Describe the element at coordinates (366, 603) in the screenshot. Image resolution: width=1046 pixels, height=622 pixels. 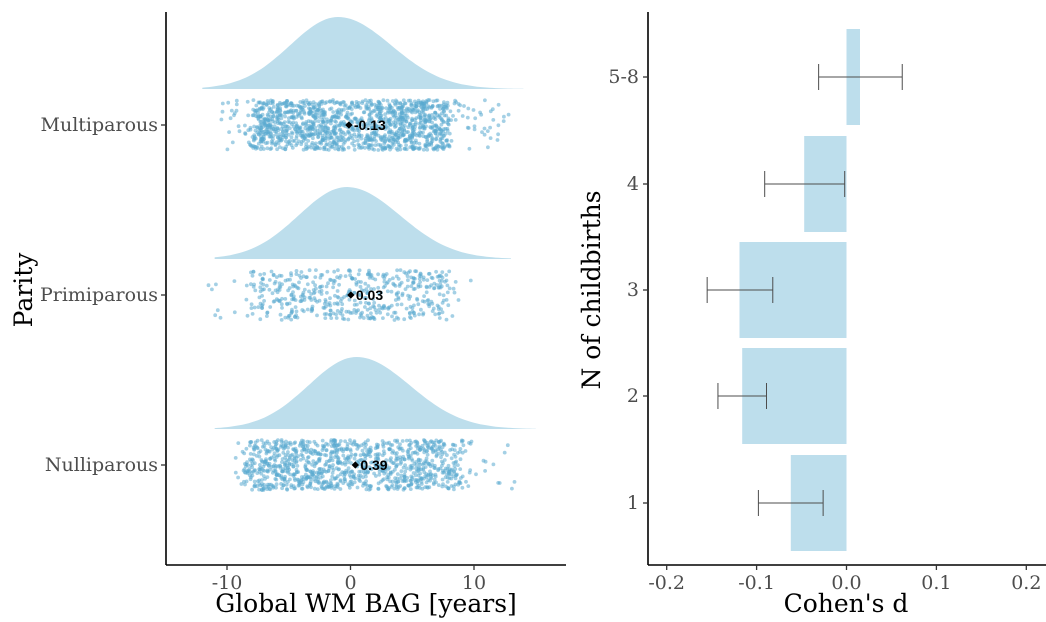
I see `left-x-axis-title: Global WM BAG [years]` at that location.